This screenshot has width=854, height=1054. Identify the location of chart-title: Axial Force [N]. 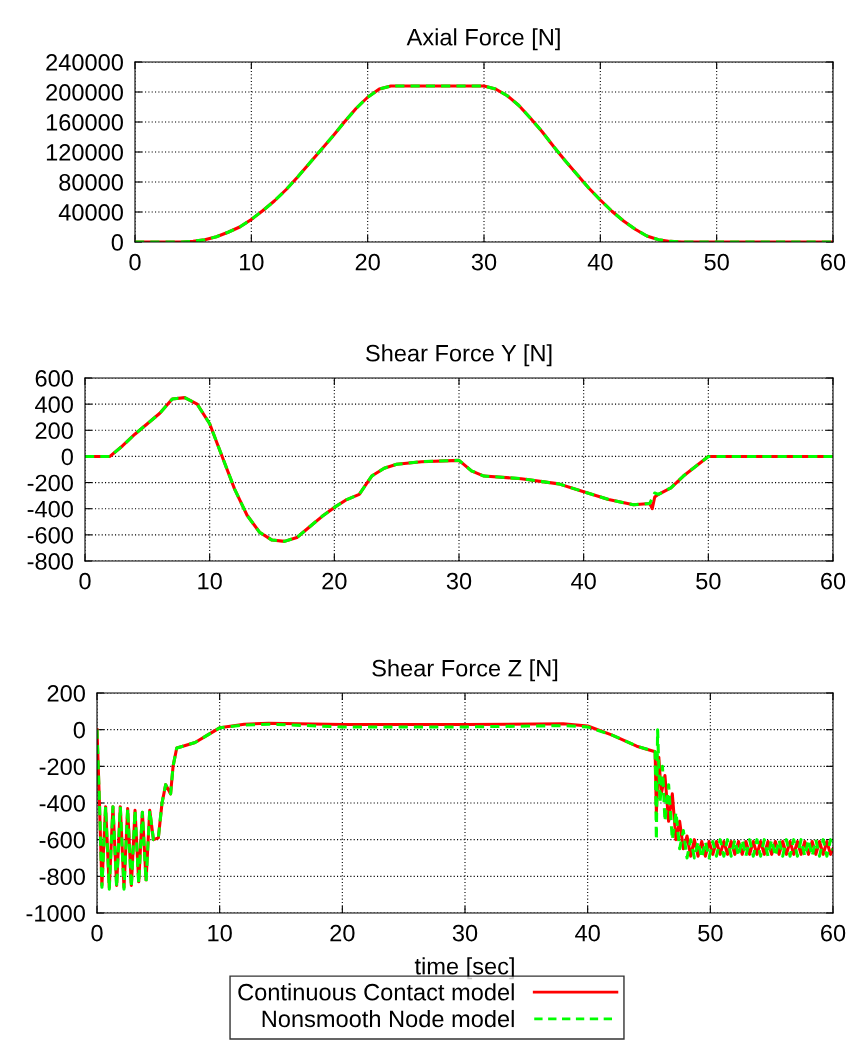
(483, 39).